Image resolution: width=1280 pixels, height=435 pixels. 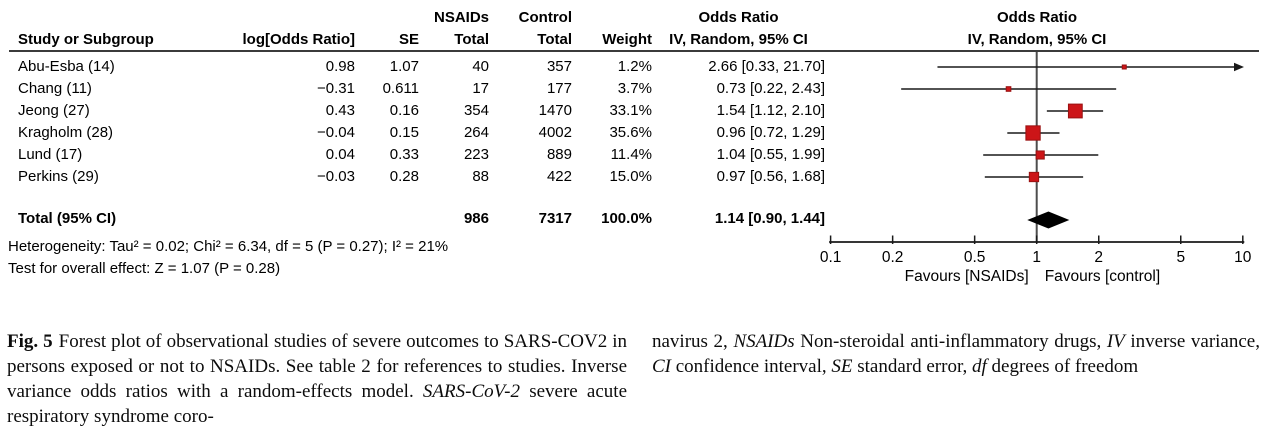 What do you see at coordinates (830, 257) in the screenshot?
I see `axis-tick-label: 0.1` at bounding box center [830, 257].